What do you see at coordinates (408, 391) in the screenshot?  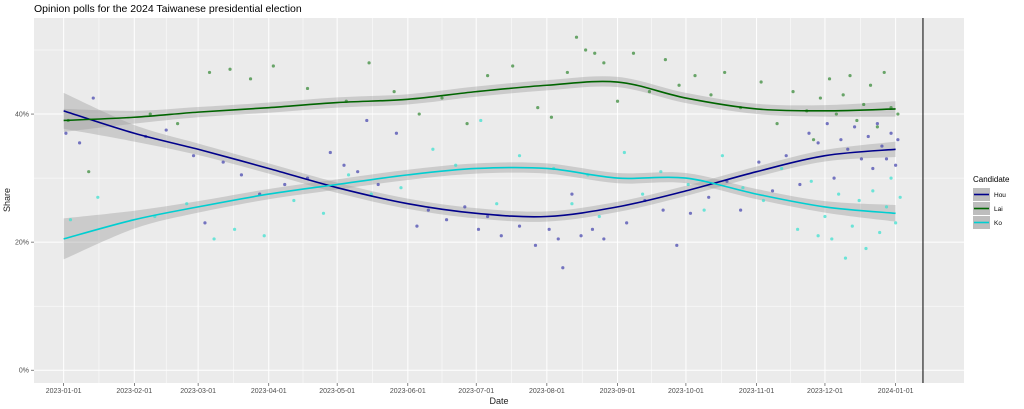 I see `x-tick-label: 2023-06-01` at bounding box center [408, 391].